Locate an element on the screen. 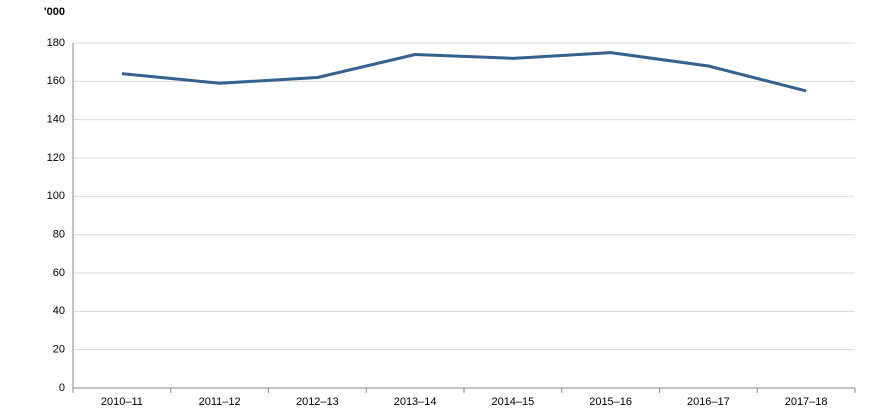  y-axis-label: '000 is located at coordinates (54, 12).